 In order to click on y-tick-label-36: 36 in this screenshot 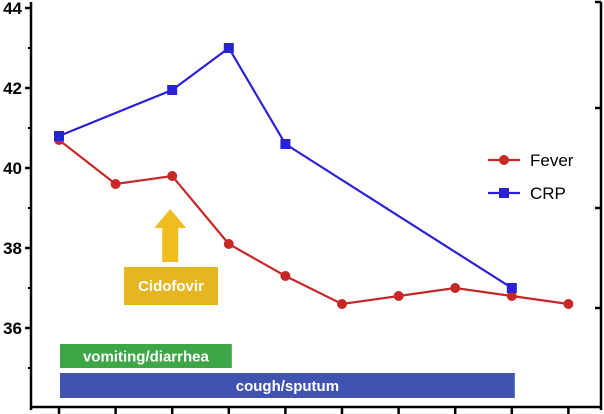, I will do `click(12, 328)`.